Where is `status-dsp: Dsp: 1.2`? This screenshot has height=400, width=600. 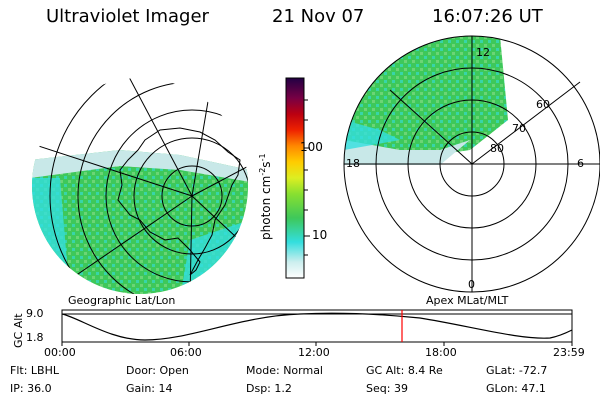 status-dsp: Dsp: 1.2 is located at coordinates (269, 388).